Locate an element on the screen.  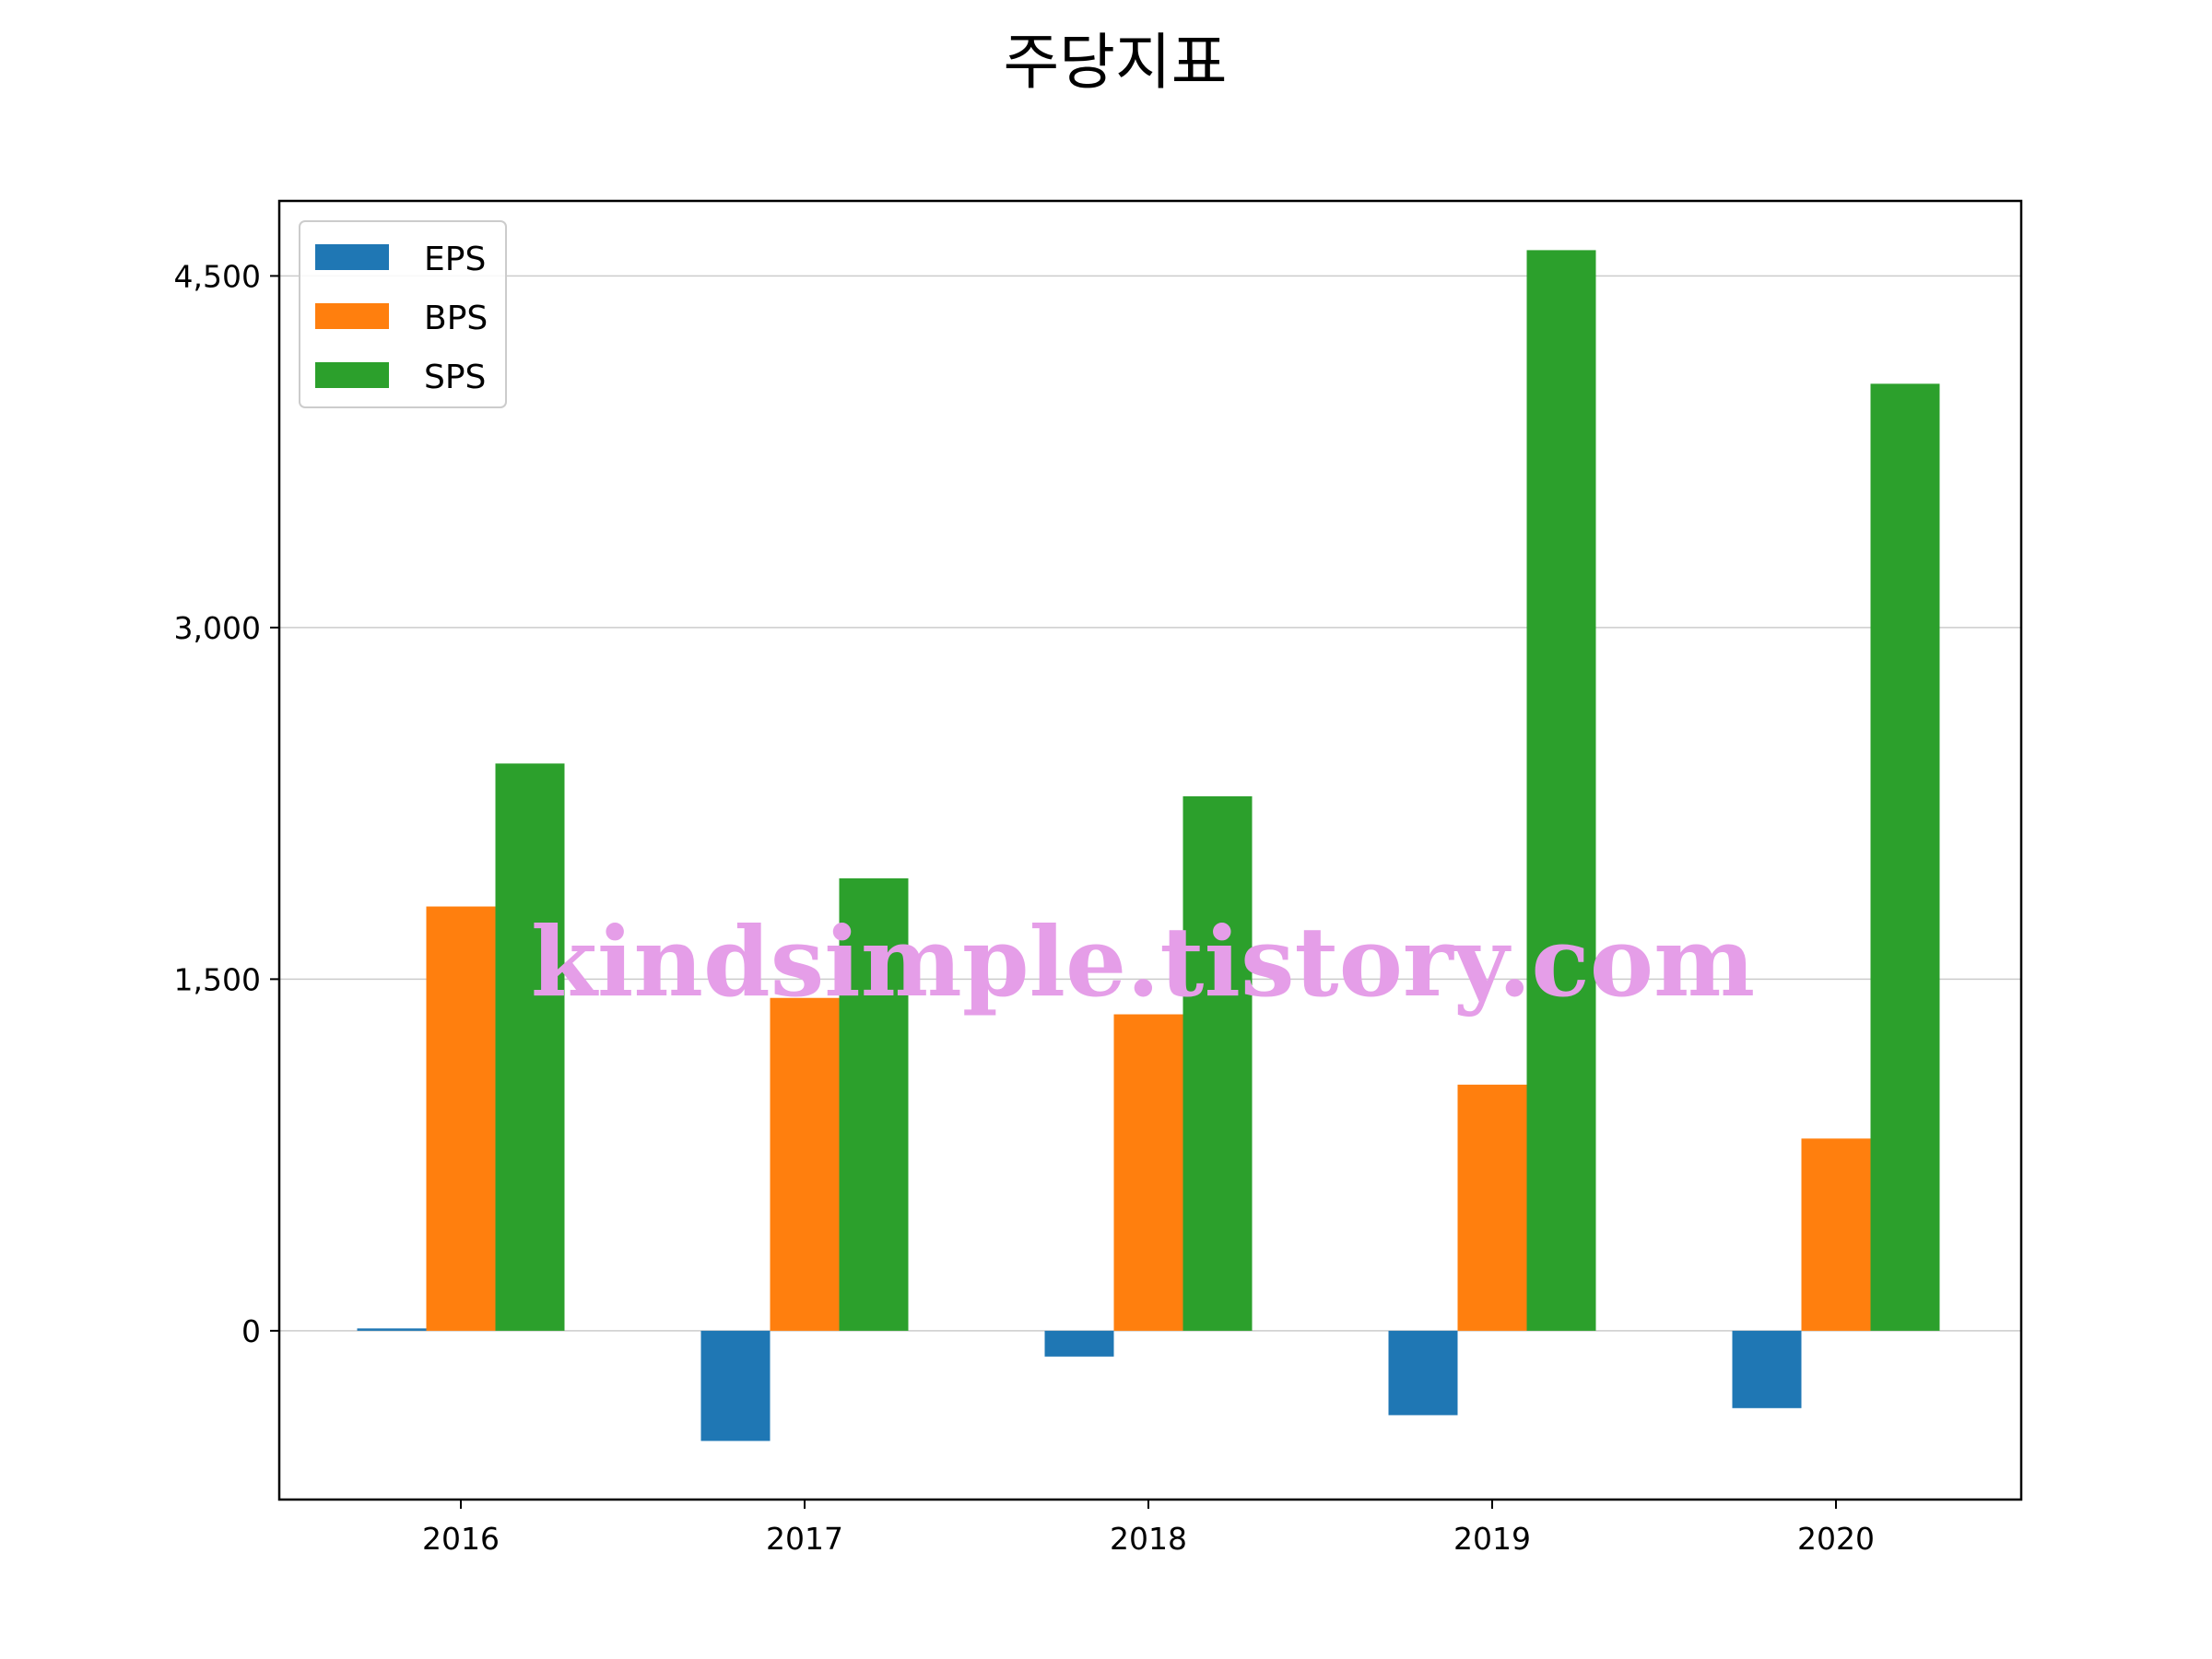
bar-sps-2020 is located at coordinates (1905, 857).